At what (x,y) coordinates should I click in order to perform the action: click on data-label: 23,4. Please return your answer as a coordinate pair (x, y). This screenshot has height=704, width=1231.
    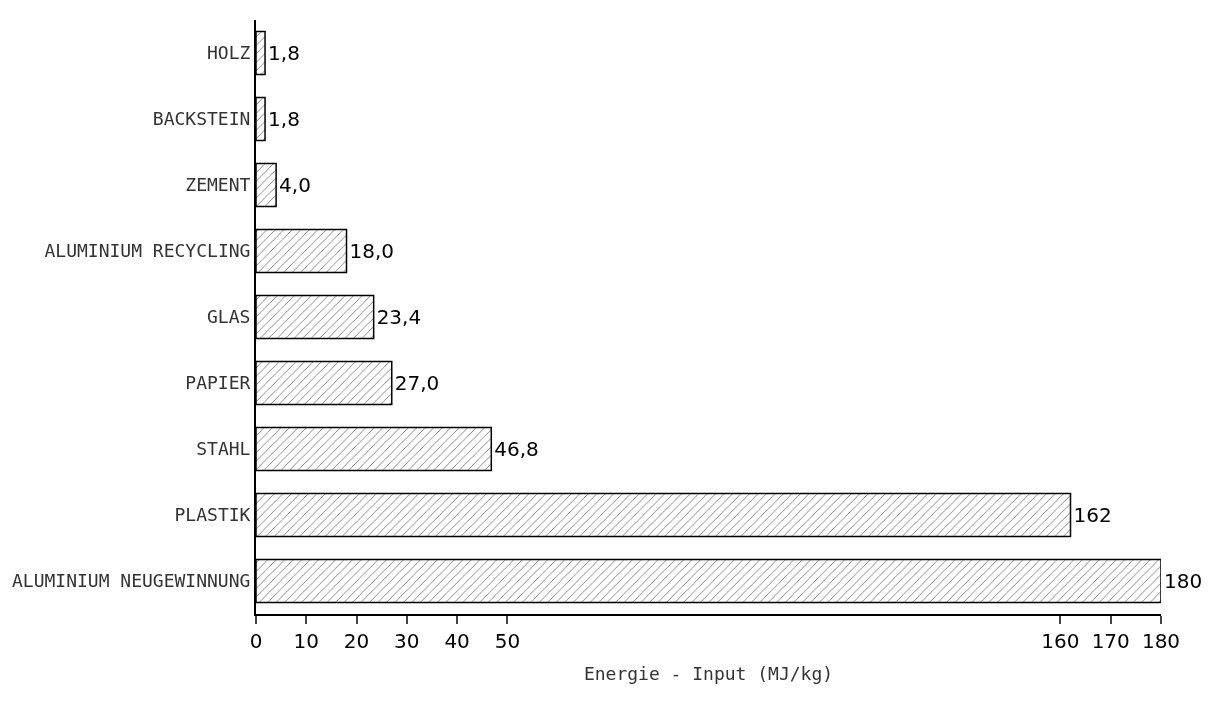
    Looking at the image, I should click on (399, 317).